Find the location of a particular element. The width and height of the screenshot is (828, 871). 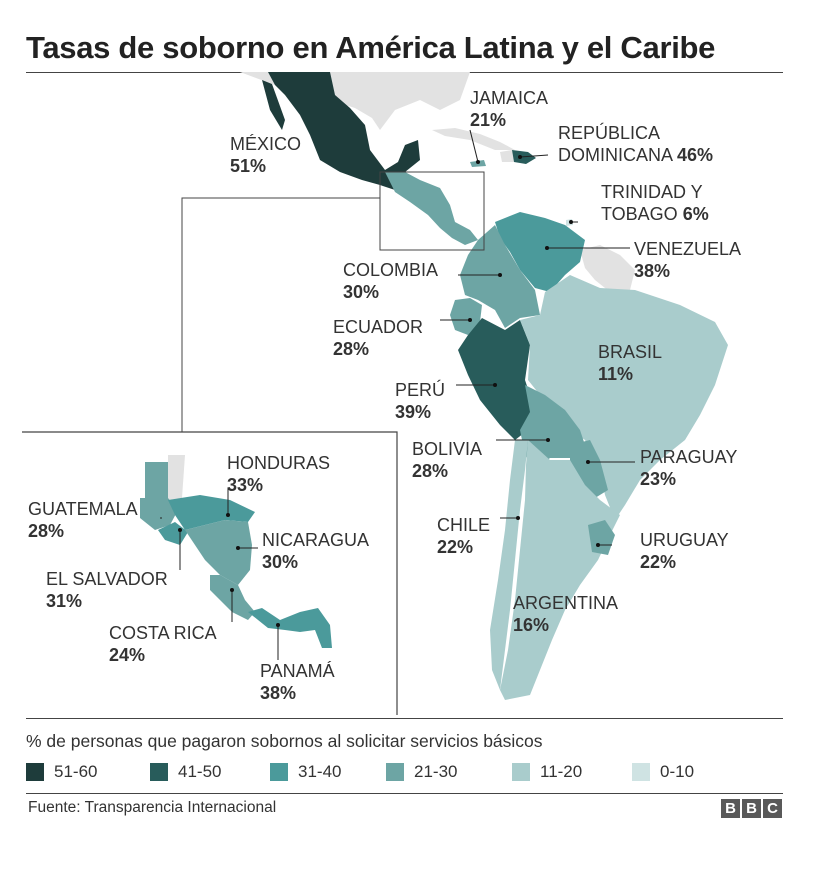

label-panama-value: 38% is located at coordinates (278, 693).